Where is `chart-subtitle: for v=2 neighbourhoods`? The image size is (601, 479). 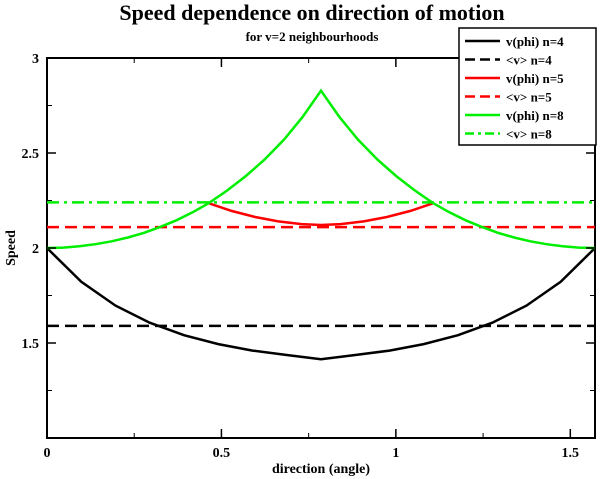
chart-subtitle: for v=2 neighbourhoods is located at coordinates (312, 36).